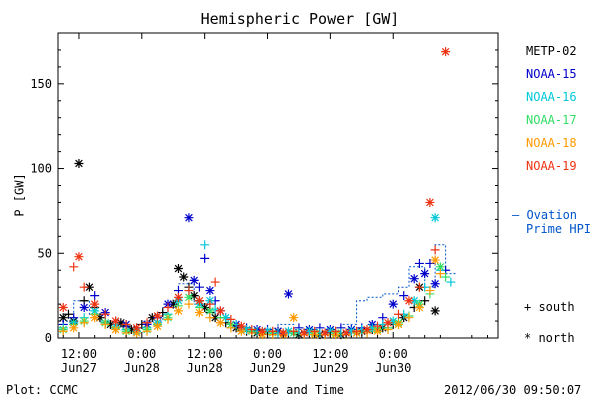  Describe the element at coordinates (513, 390) in the screenshot. I see `footer-timestamp: 2012/06/30 09:50:07` at that location.